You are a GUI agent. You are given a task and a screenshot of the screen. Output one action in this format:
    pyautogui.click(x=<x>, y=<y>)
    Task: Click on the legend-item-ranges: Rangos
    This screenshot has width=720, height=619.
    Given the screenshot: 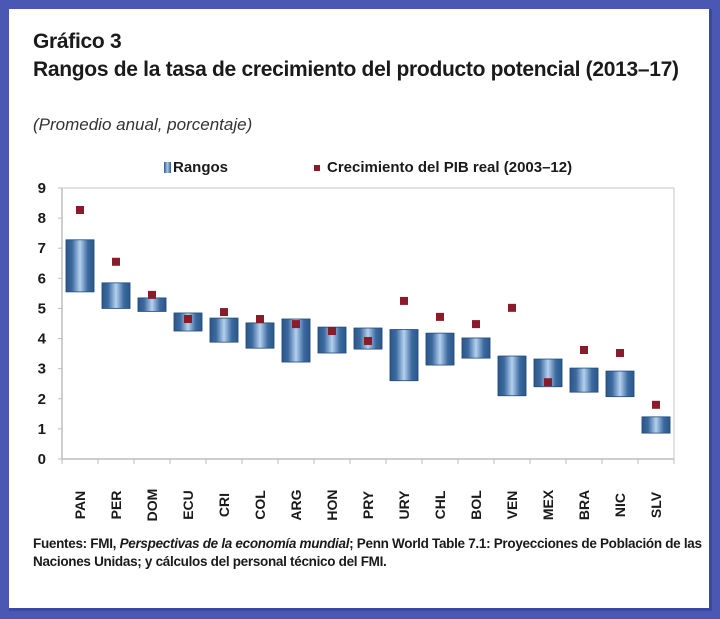 What is the action you would take?
    pyautogui.click(x=196, y=167)
    